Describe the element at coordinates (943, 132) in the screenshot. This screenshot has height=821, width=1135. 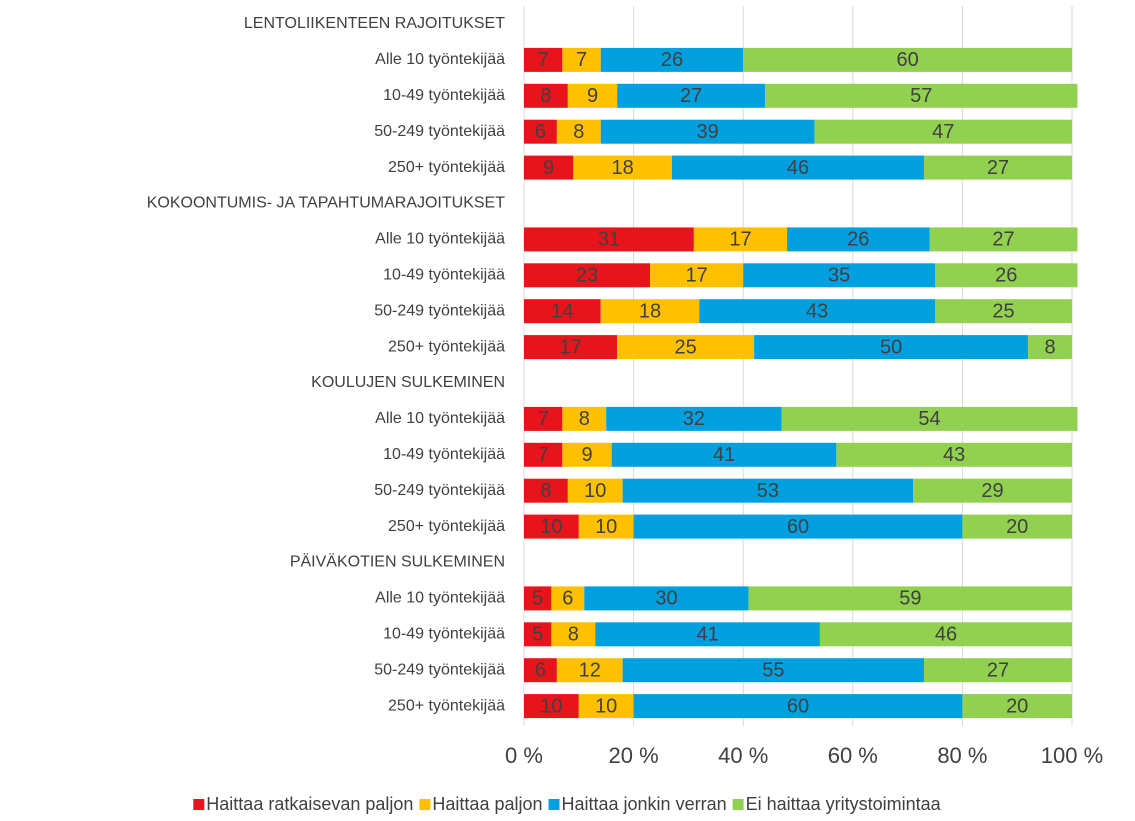
I see `data-label: 47` at that location.